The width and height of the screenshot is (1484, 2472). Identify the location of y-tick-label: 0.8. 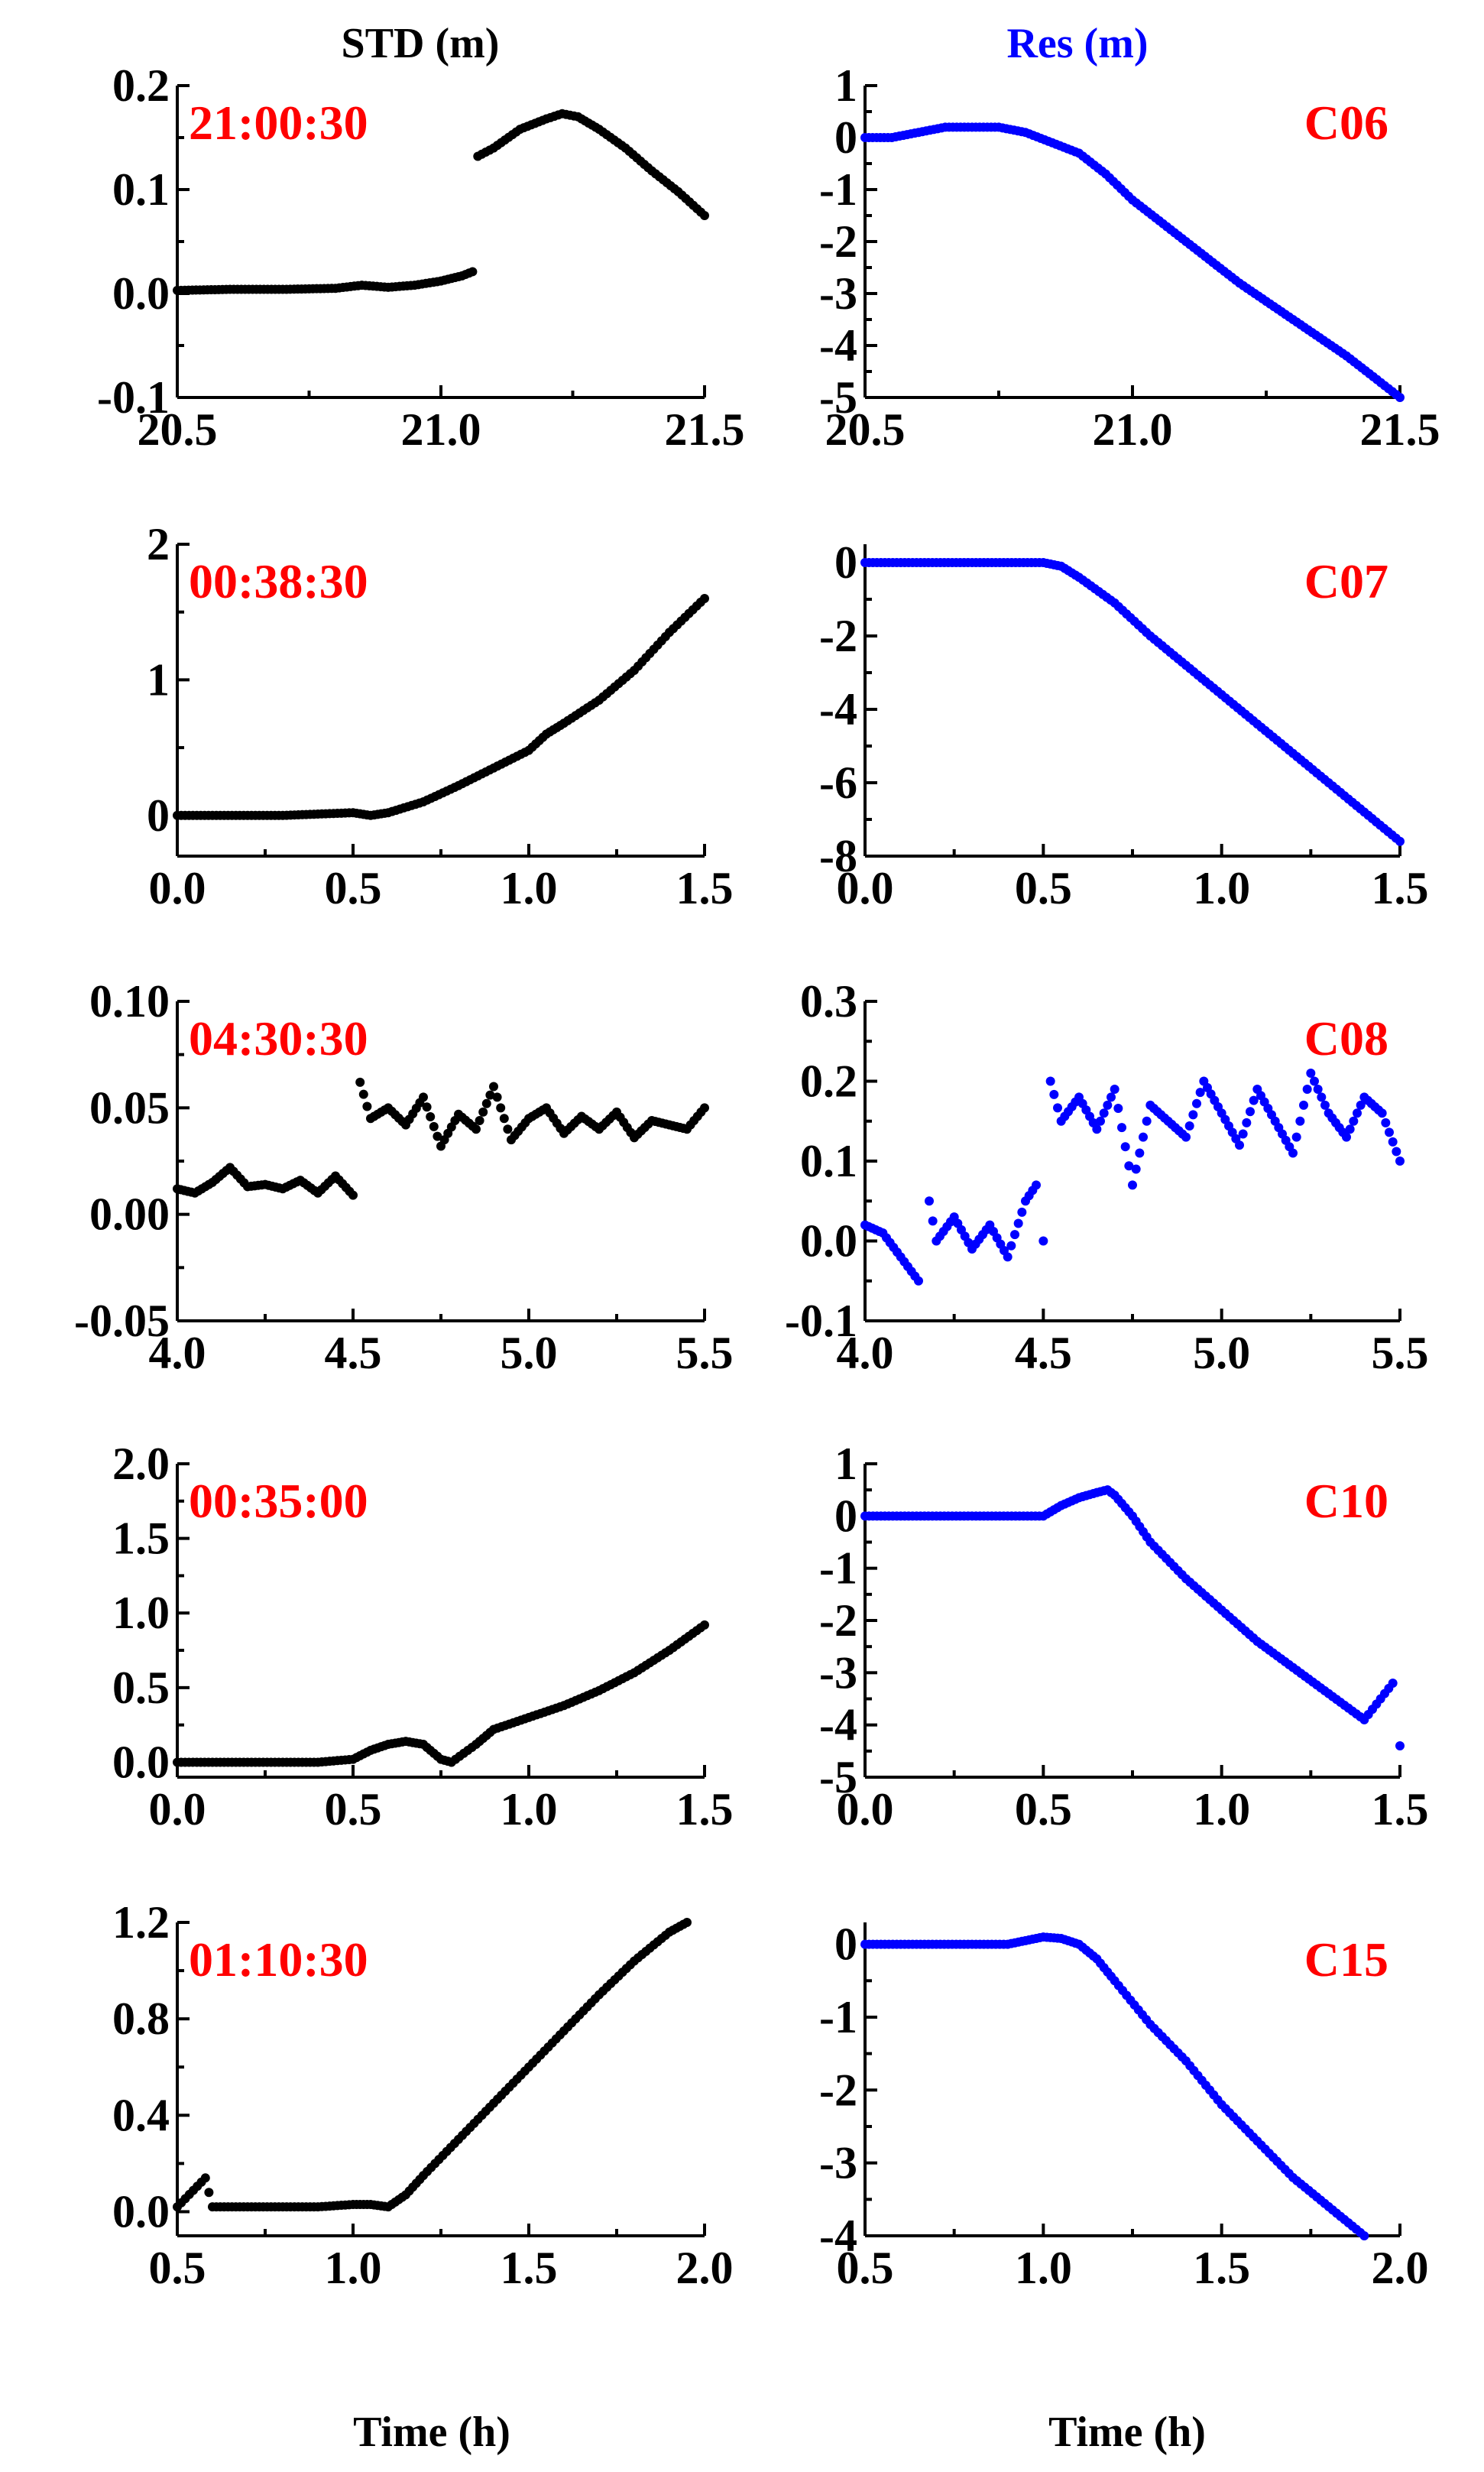
(141, 2018).